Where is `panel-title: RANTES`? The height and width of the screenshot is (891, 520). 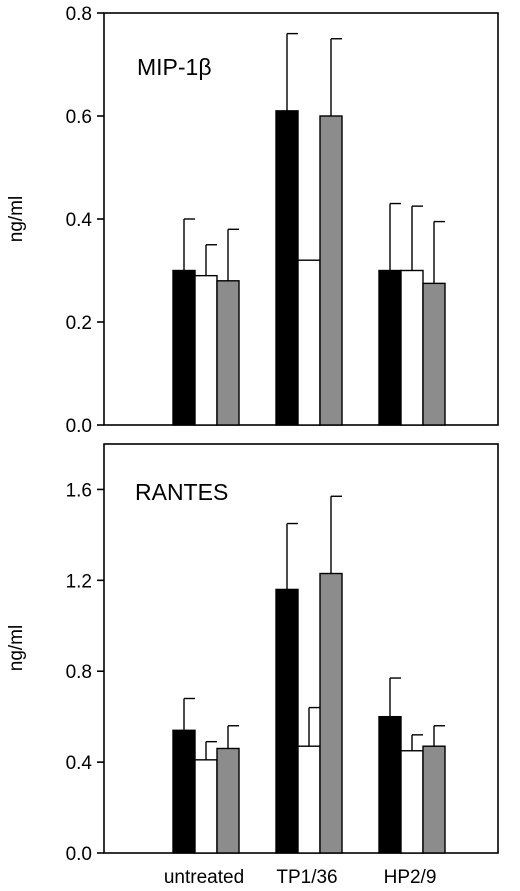 panel-title: RANTES is located at coordinates (181, 492).